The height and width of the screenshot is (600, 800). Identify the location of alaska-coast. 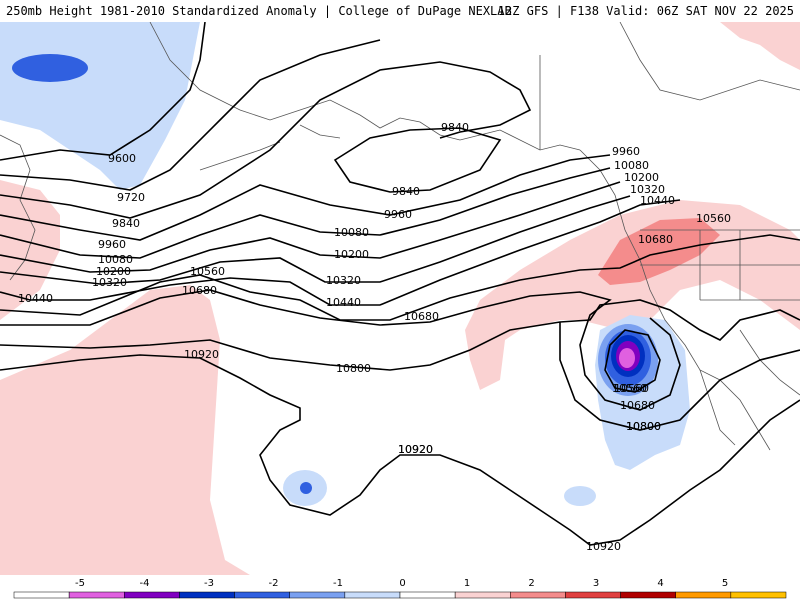
(365, 86).